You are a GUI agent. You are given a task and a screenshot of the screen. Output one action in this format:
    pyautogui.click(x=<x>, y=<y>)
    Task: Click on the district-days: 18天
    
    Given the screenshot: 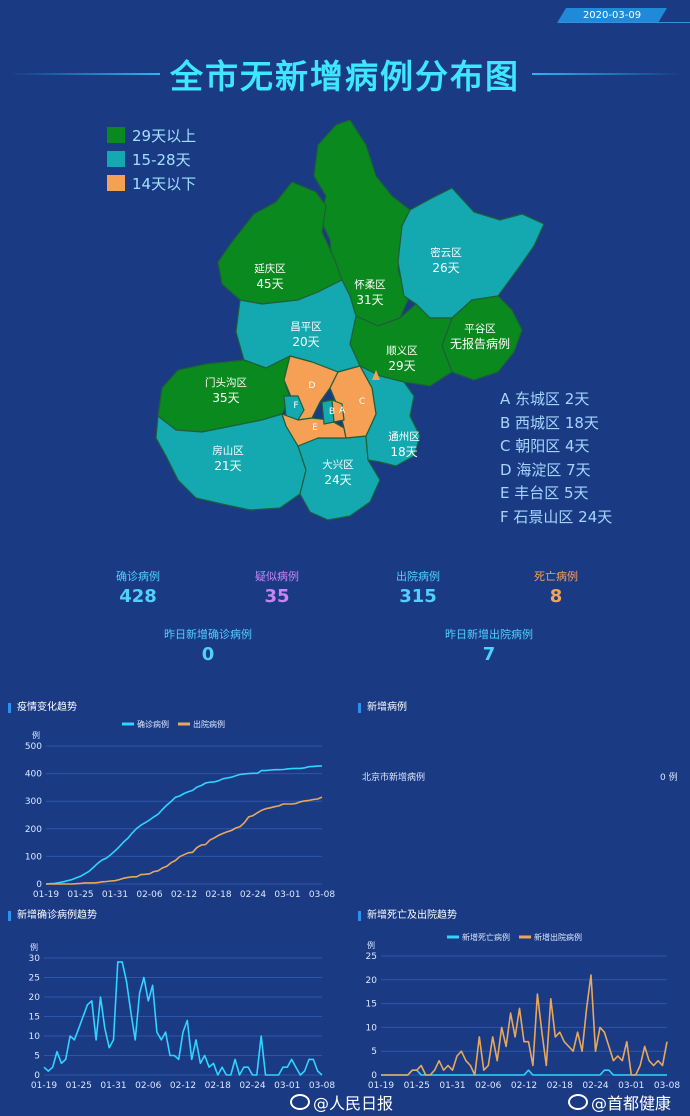 What is the action you would take?
    pyautogui.click(x=404, y=452)
    